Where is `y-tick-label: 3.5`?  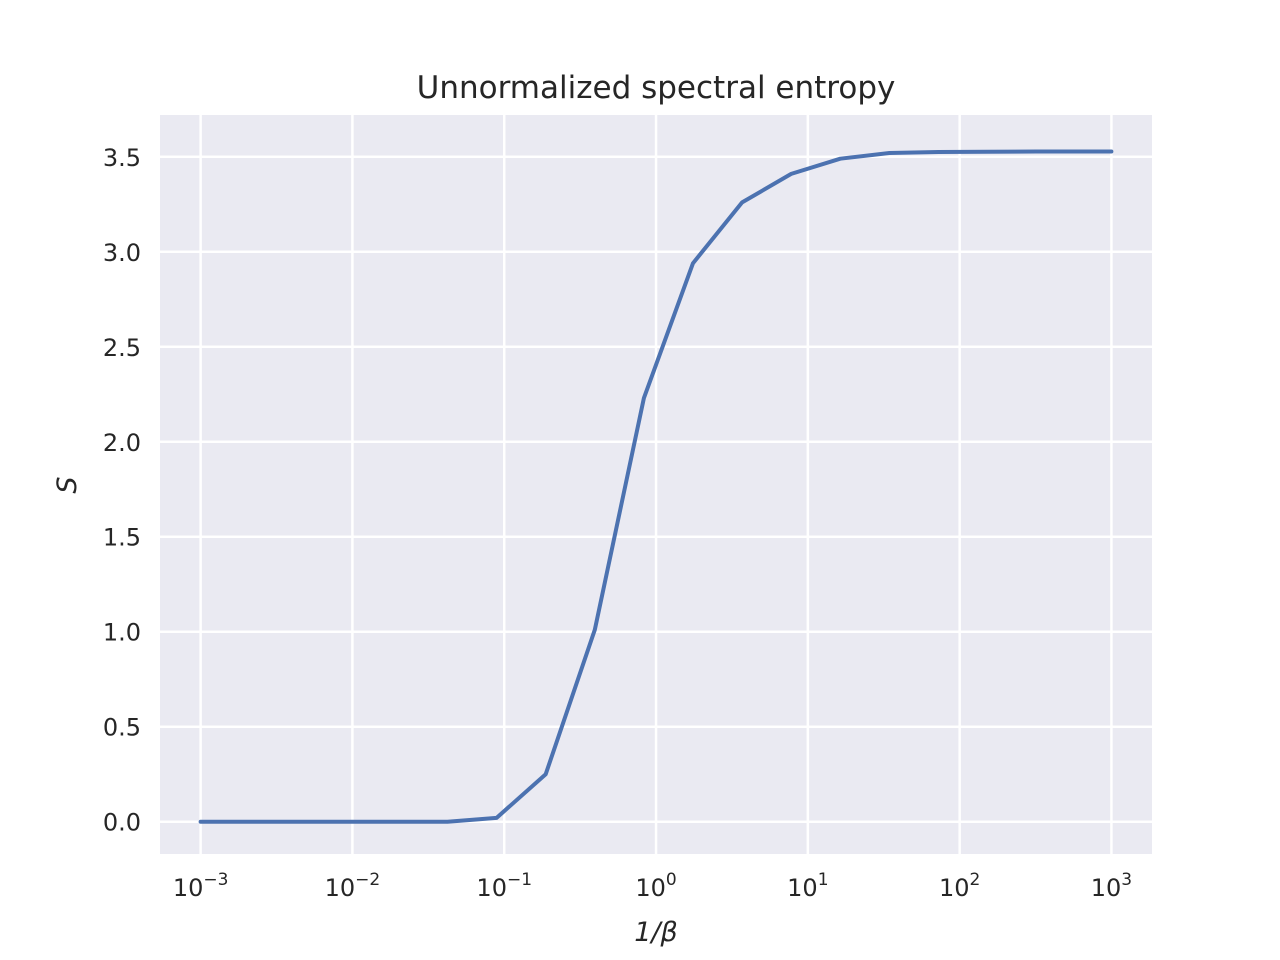
y-tick-label: 3.5 is located at coordinates (122, 158).